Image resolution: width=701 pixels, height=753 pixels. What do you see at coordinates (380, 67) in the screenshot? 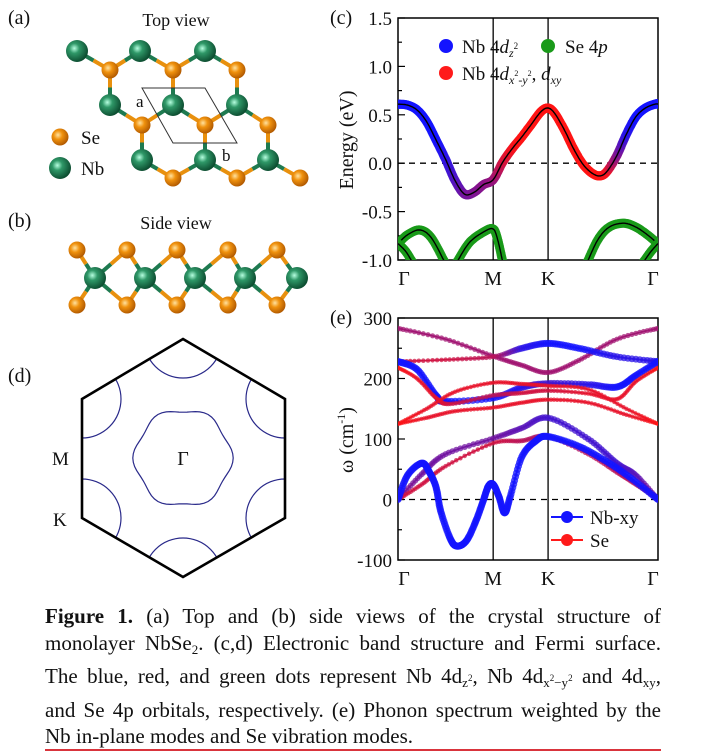
I see `y-tick-label: 1.0` at bounding box center [380, 67].